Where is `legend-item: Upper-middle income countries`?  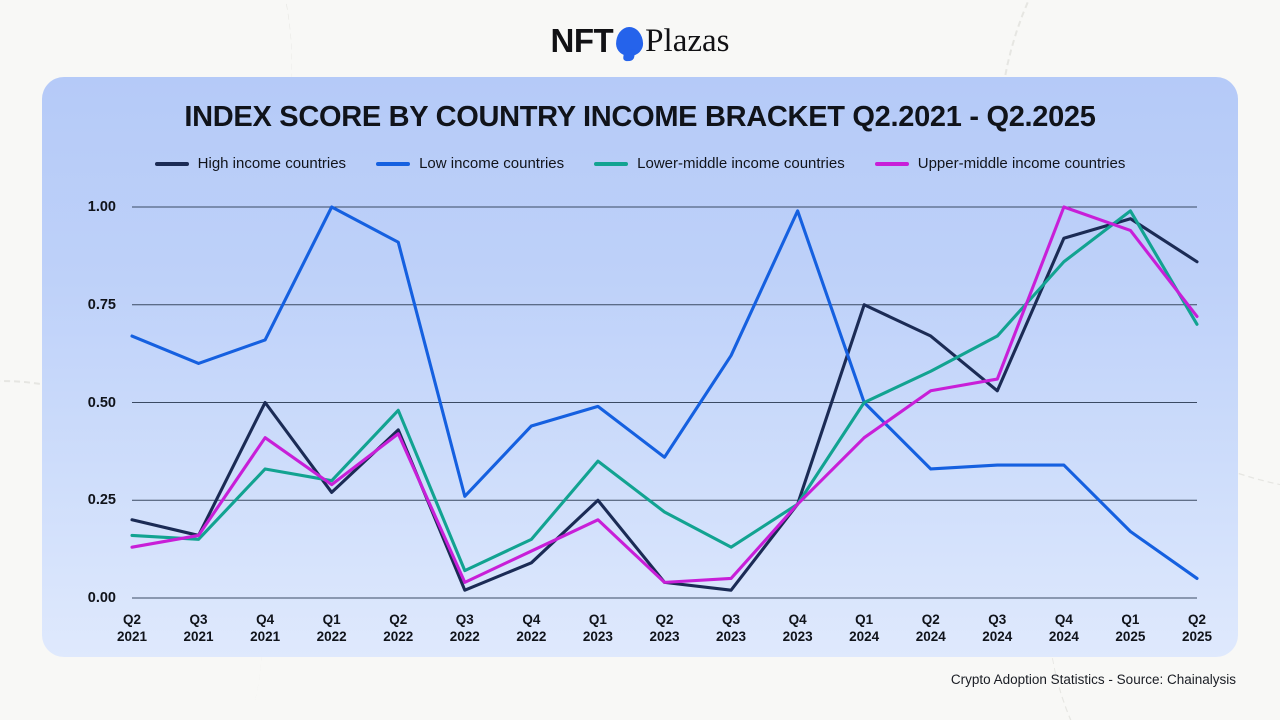 legend-item: Upper-middle income countries is located at coordinates (1000, 163).